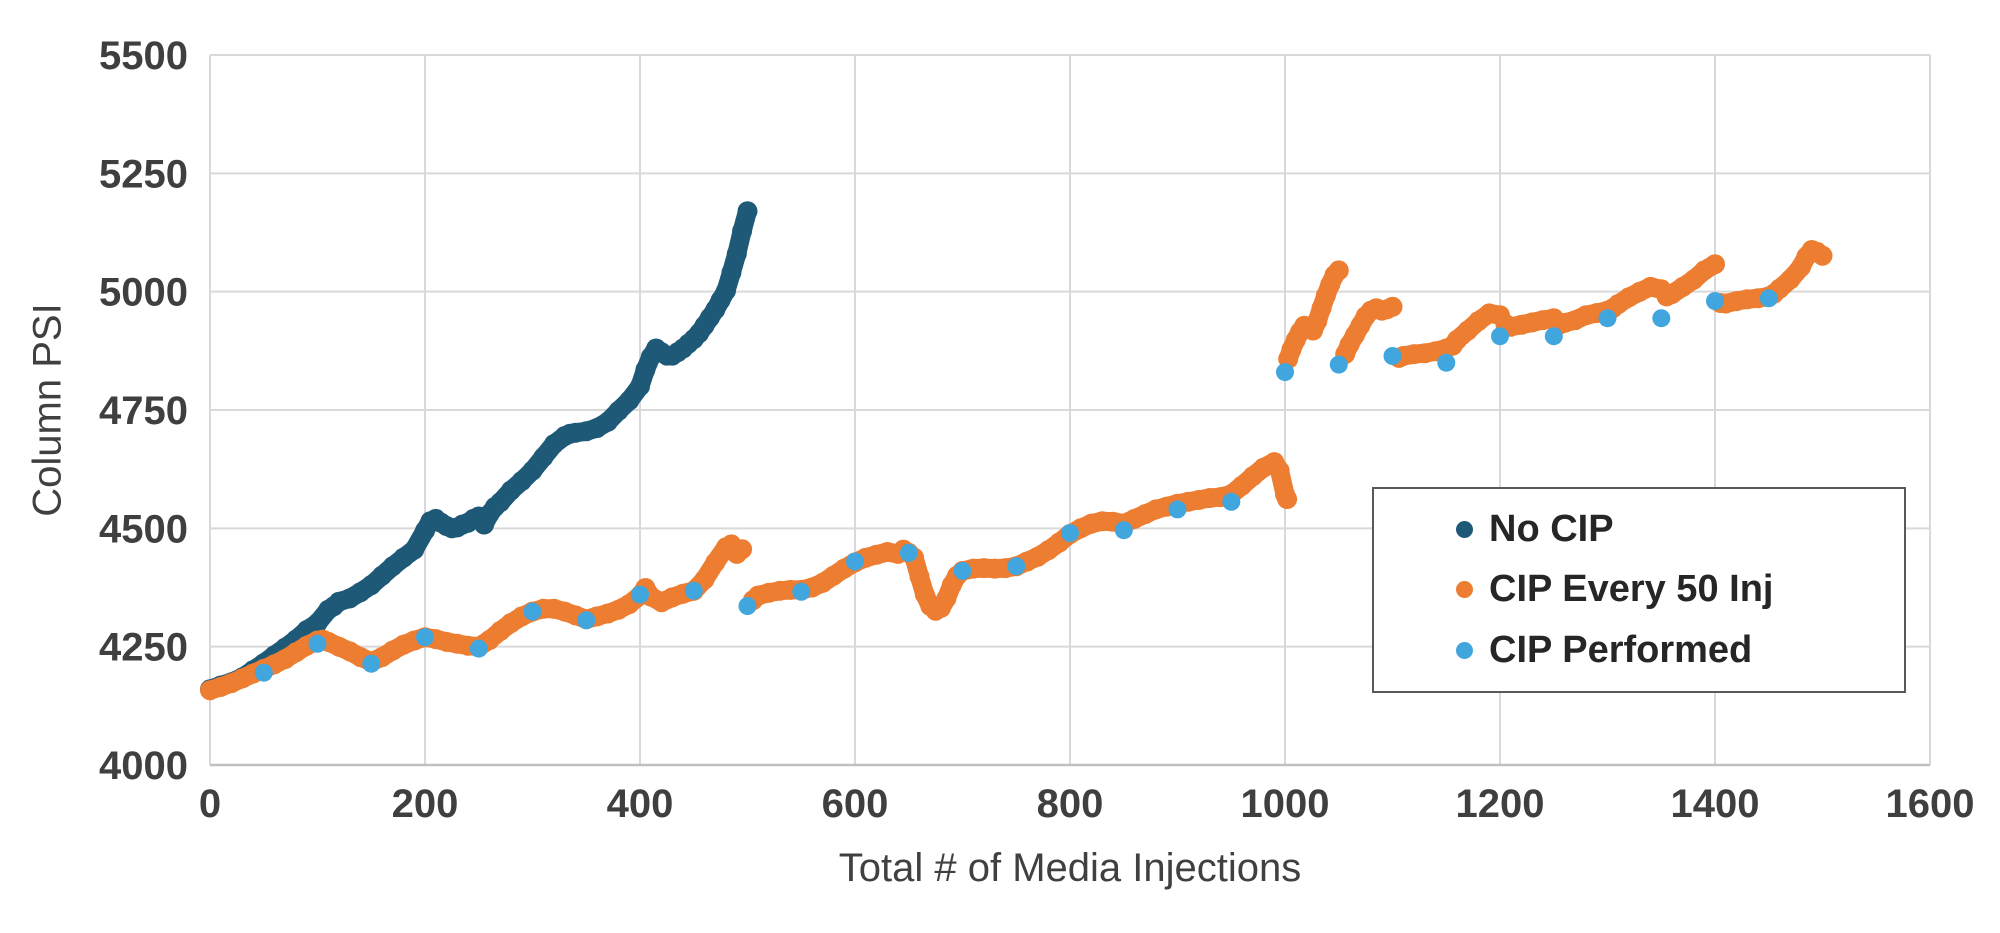 The width and height of the screenshot is (2000, 933). What do you see at coordinates (1930, 804) in the screenshot?
I see `svg-text: 1600` at bounding box center [1930, 804].